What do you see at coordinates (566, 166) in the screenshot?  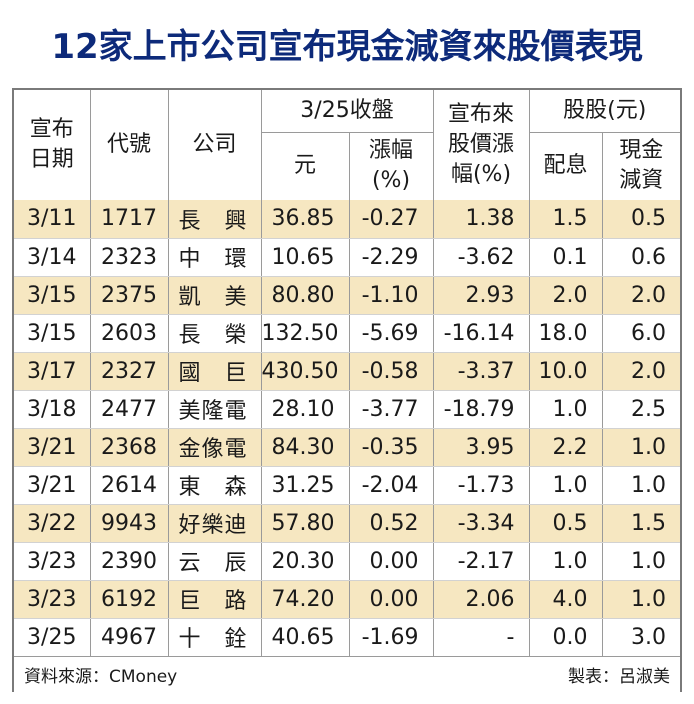 I see `header-dividend: 配息` at bounding box center [566, 166].